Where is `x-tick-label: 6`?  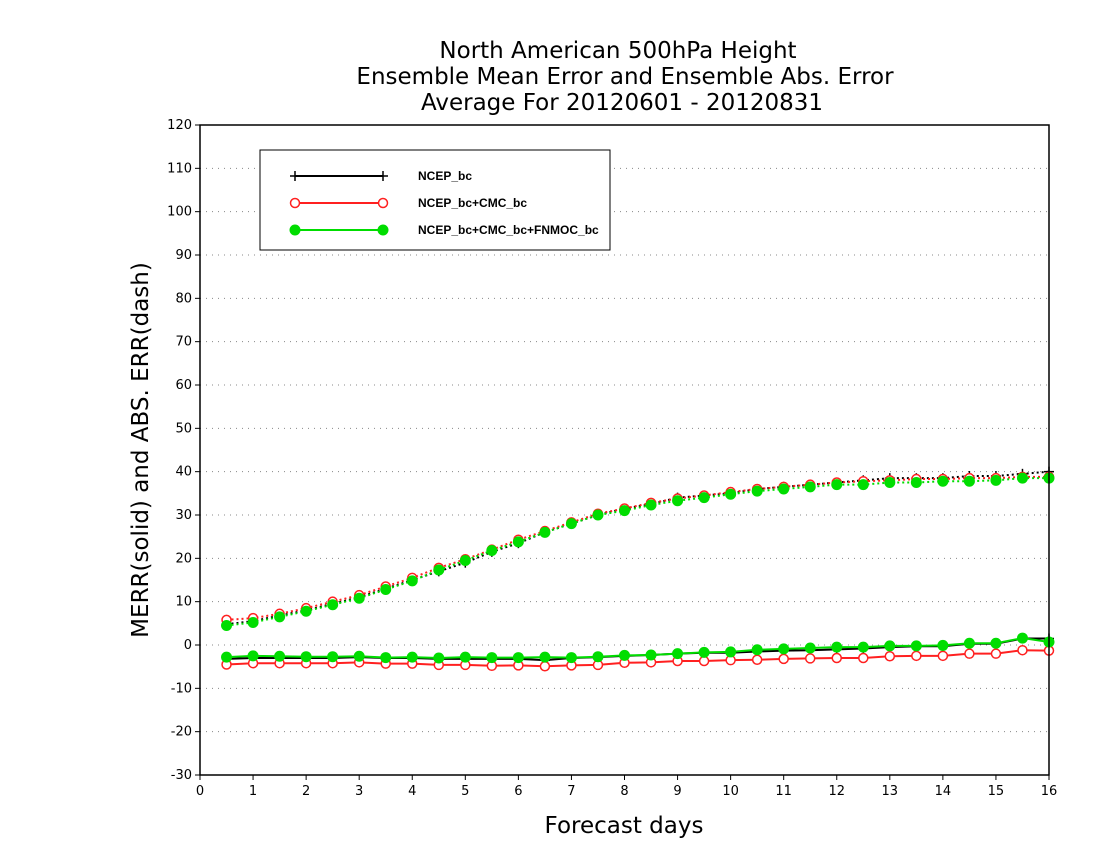
x-tick-label: 6 is located at coordinates (518, 791).